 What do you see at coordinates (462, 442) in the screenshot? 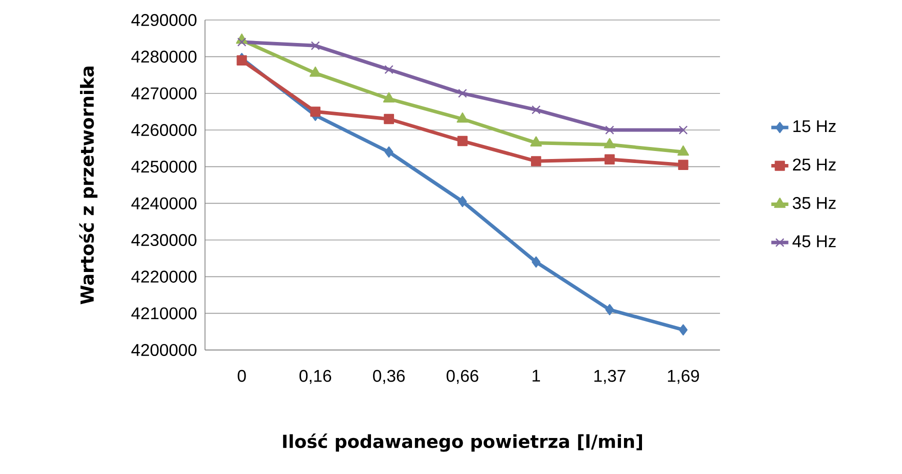
I see `x-axis-title: Ilość podawanego powietrza [l/min]` at bounding box center [462, 442].